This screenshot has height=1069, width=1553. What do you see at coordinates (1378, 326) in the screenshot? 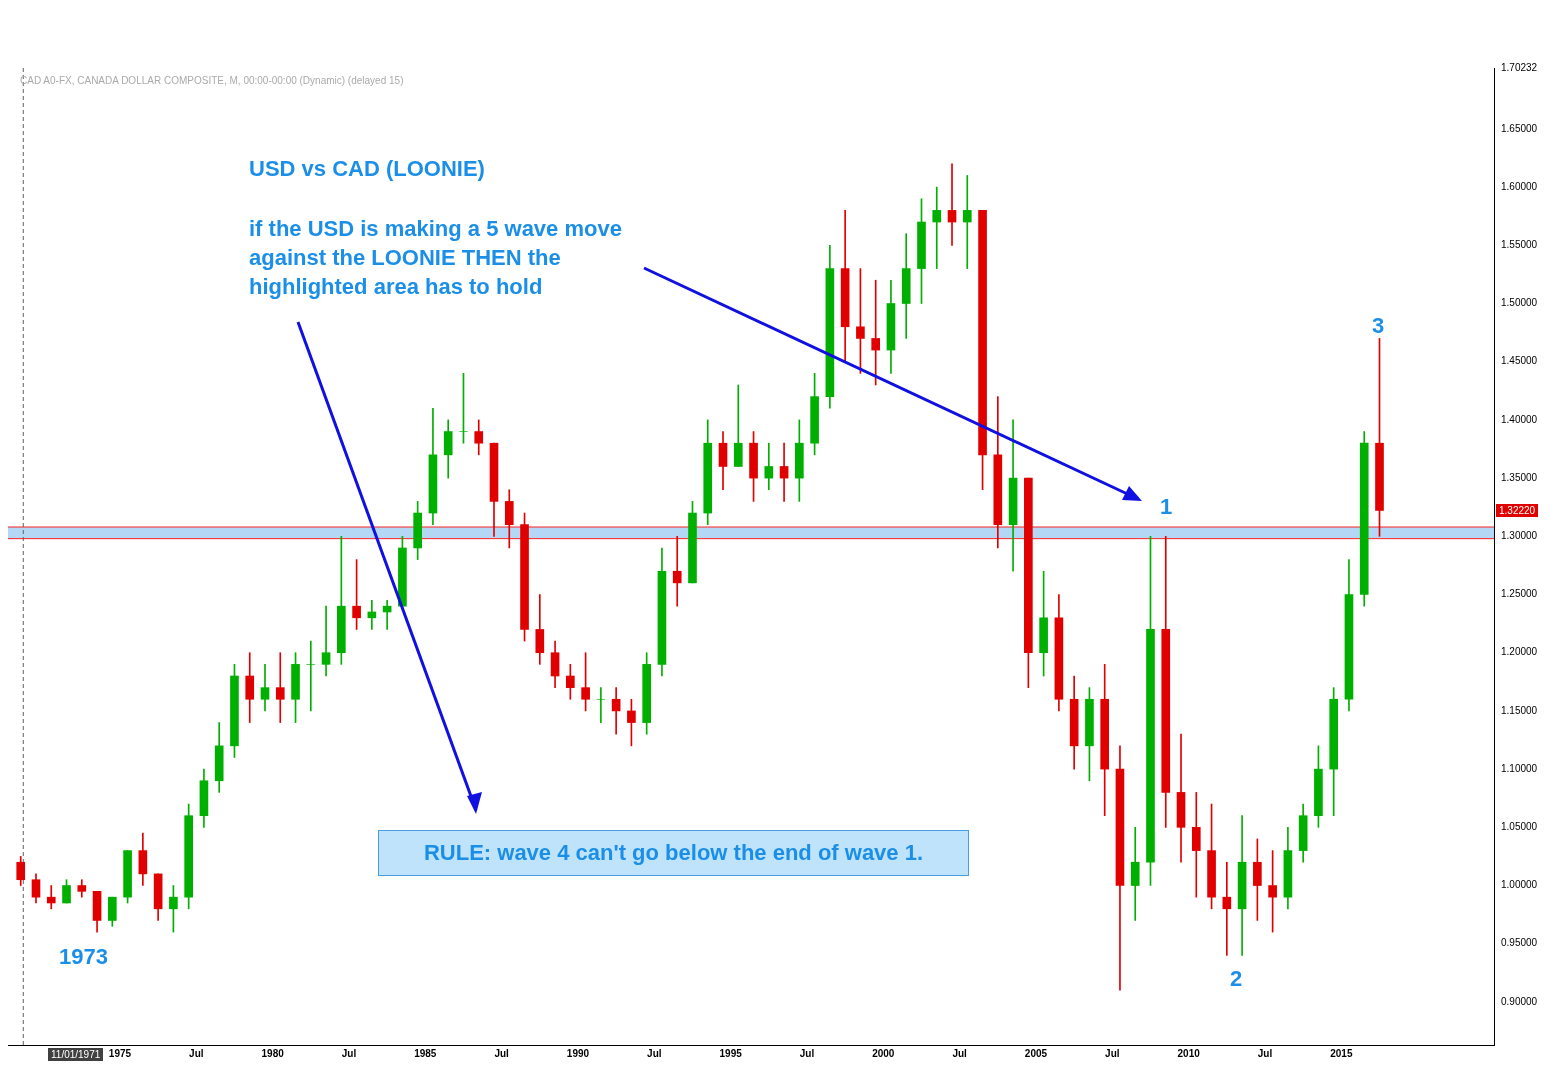
I see `annotation: 3` at bounding box center [1378, 326].